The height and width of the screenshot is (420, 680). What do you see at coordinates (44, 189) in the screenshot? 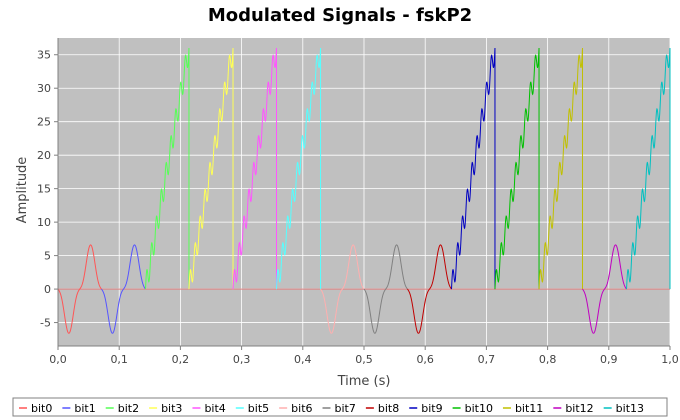
I see `y-tick-label: 15` at bounding box center [44, 189].